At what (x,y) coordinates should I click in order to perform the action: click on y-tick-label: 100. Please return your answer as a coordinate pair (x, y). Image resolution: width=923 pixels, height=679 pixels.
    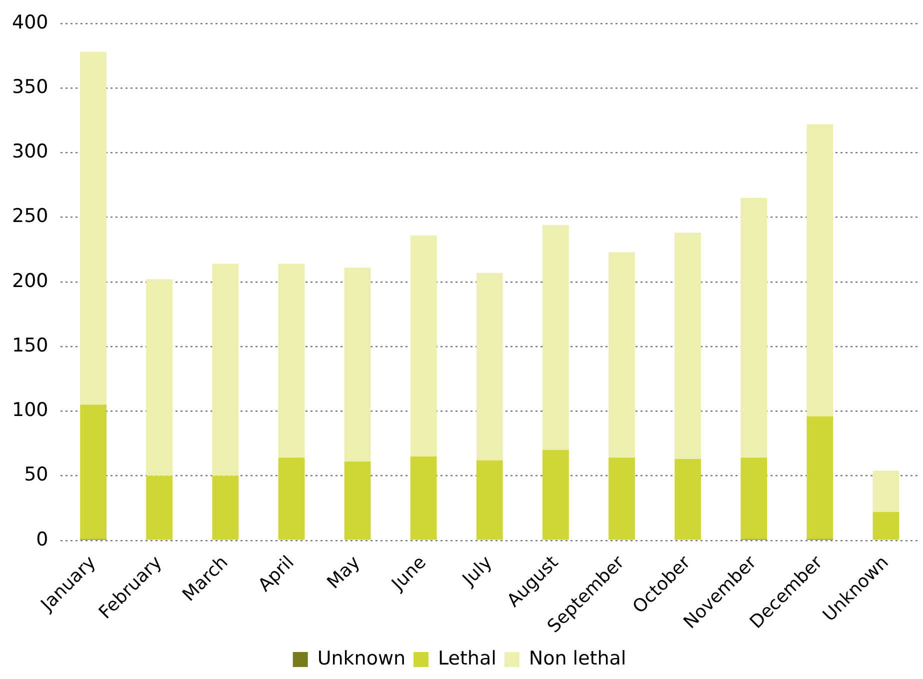
    Looking at the image, I should click on (30, 410).